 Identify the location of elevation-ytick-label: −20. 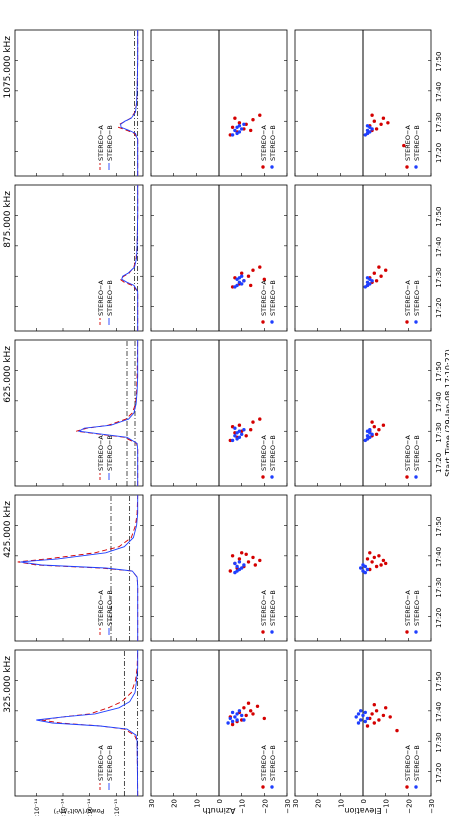
(409, 806).